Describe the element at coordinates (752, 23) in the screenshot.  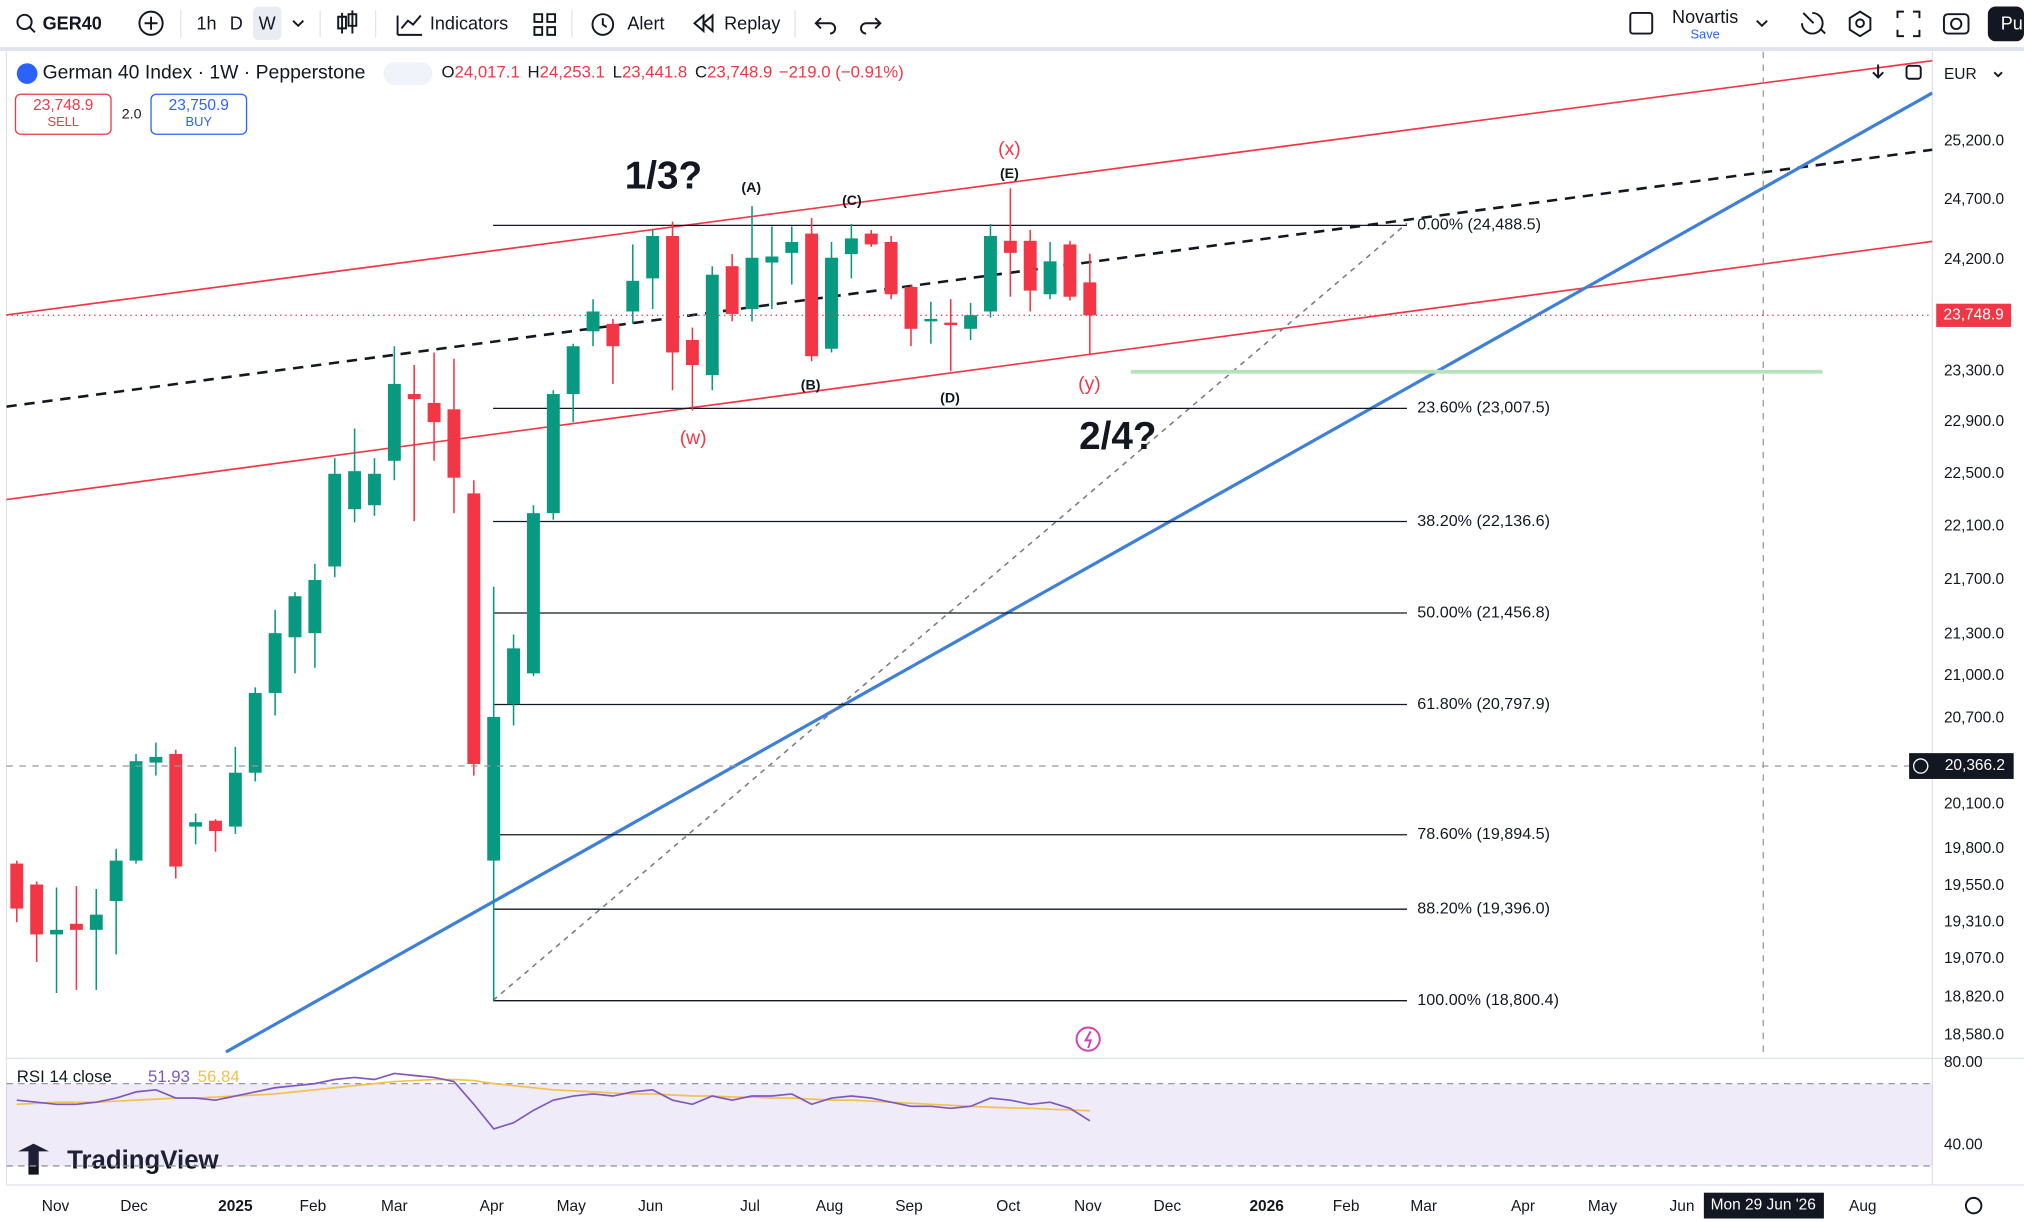
I see `replay-button: Replay` at that location.